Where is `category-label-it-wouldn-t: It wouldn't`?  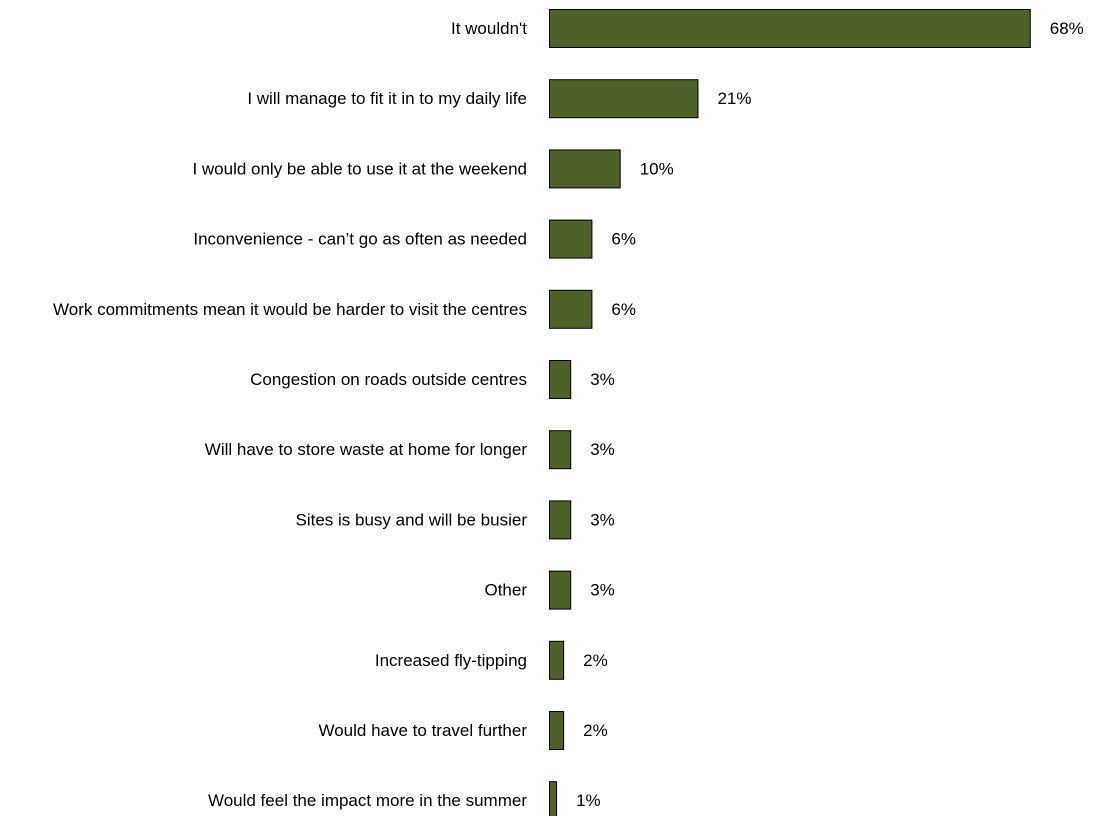
category-label-it-wouldn-t: It wouldn't is located at coordinates (489, 28).